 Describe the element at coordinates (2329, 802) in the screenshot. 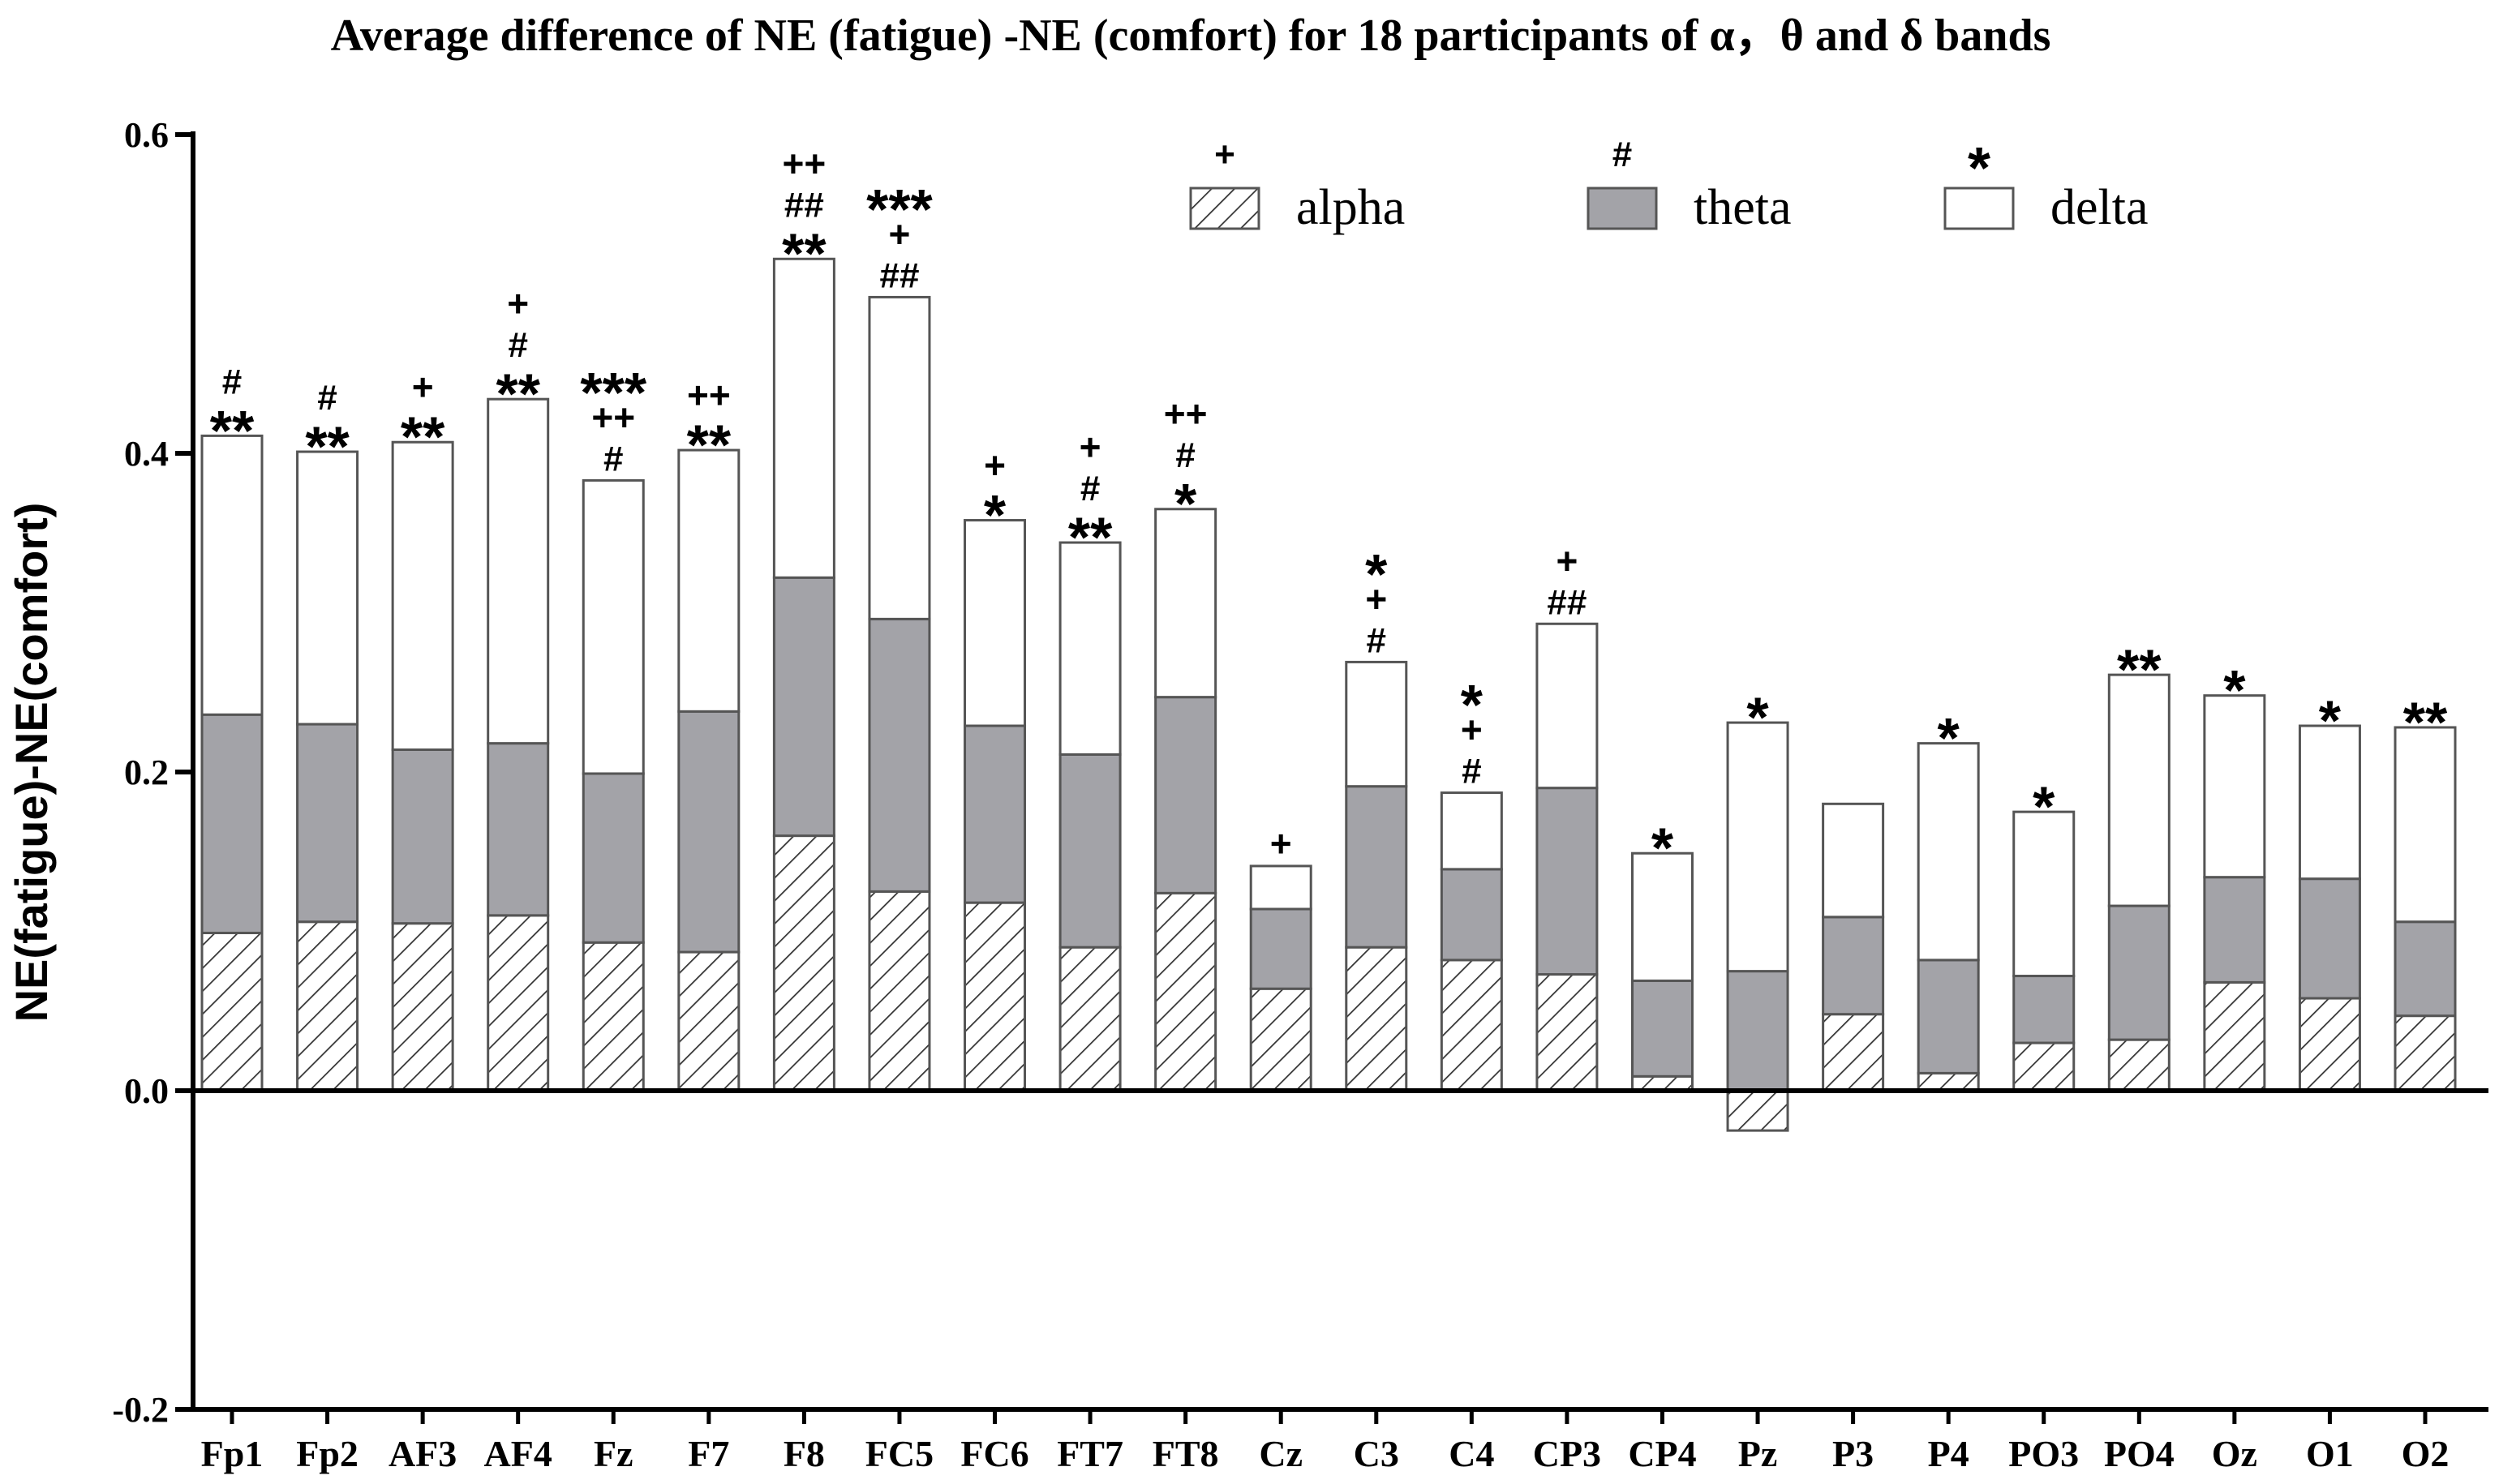

I see `bar-delta-O1` at that location.